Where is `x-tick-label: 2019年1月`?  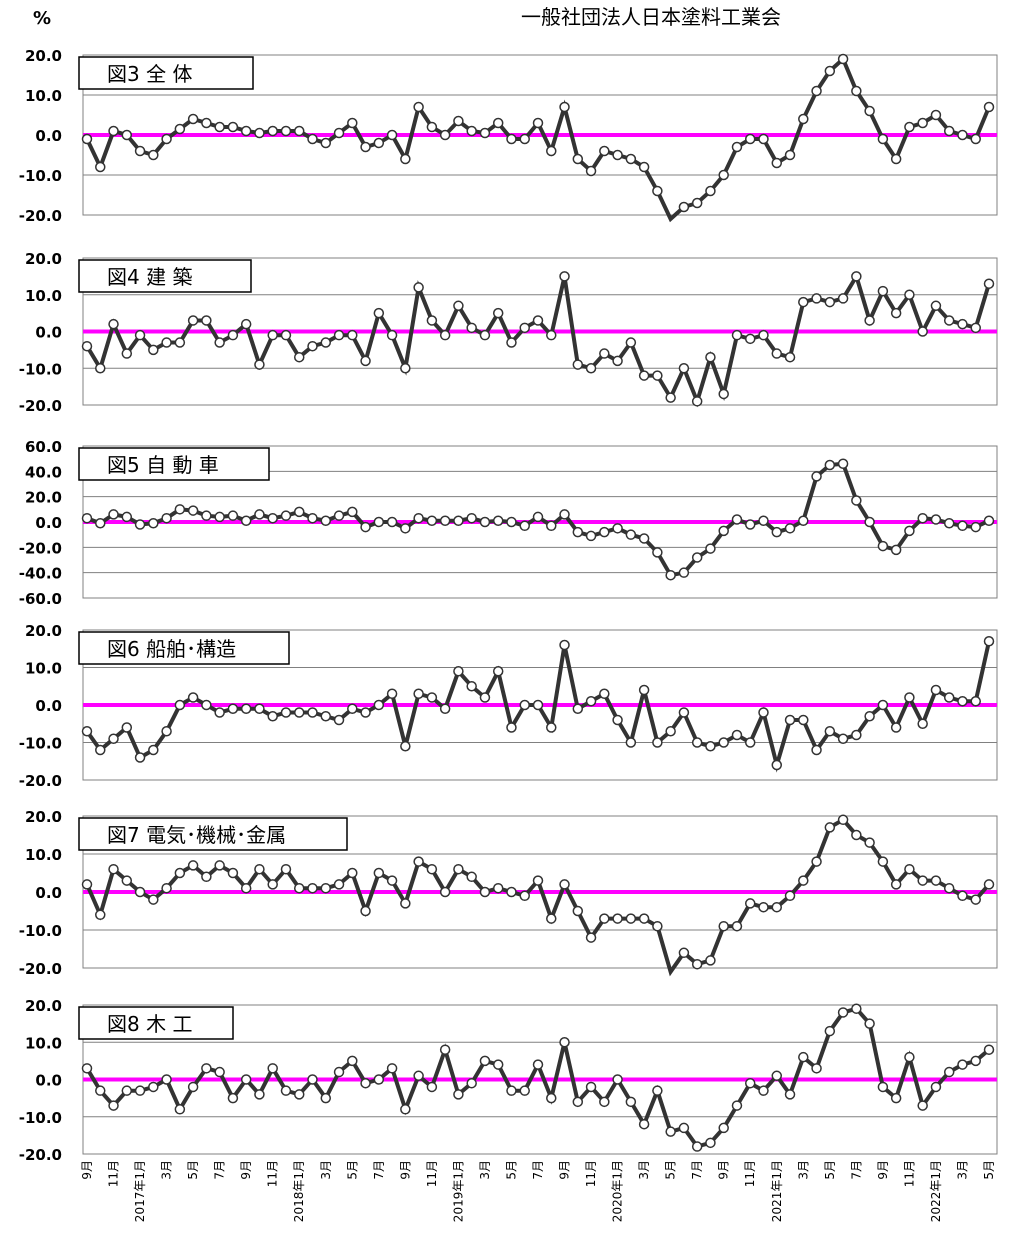
x-tick-label: 2019年1月 is located at coordinates (458, 1191).